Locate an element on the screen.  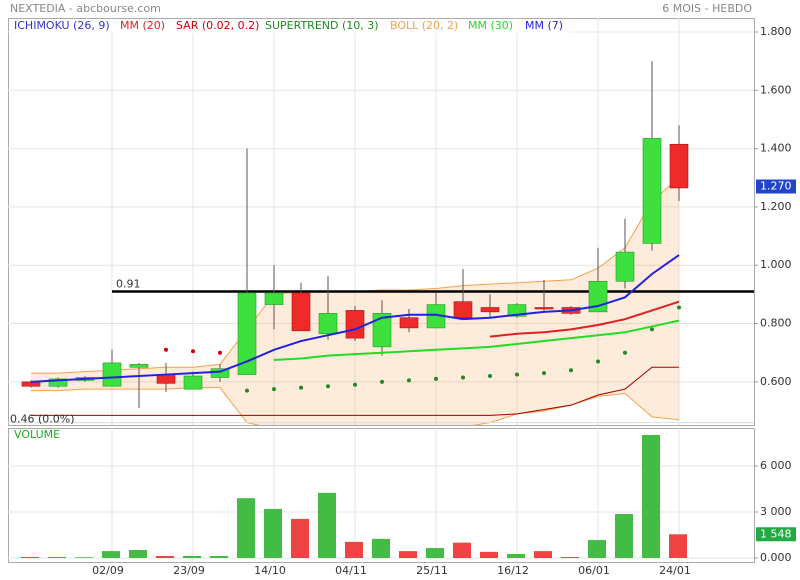
x-tick-label: 16/12 is located at coordinates (513, 570).